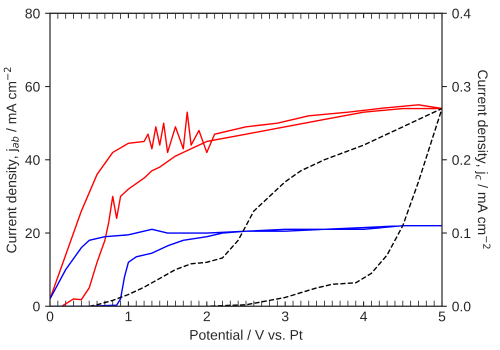 The height and width of the screenshot is (350, 500). I want to click on x-tick-label: 5, so click(442, 317).